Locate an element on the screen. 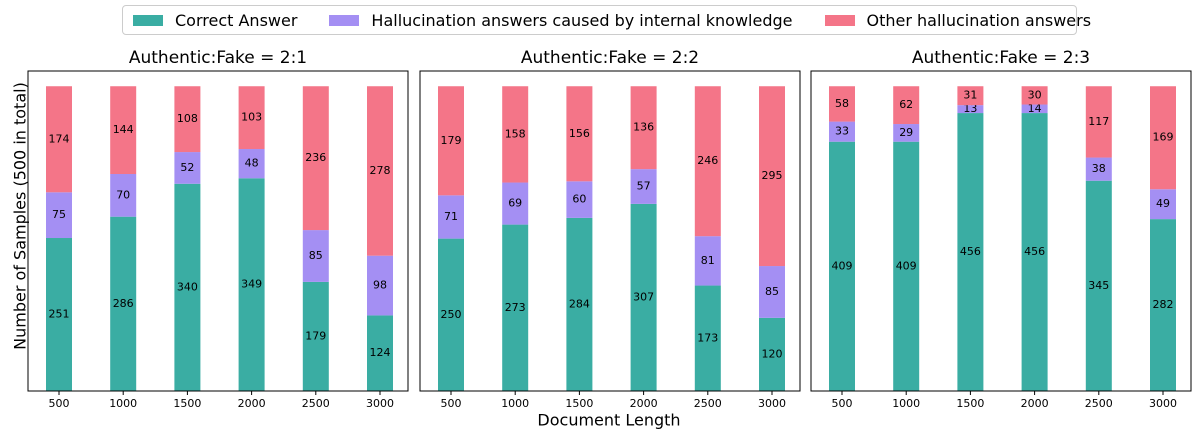 This screenshot has width=1198, height=433. data-label-correct: 349 is located at coordinates (251, 284).